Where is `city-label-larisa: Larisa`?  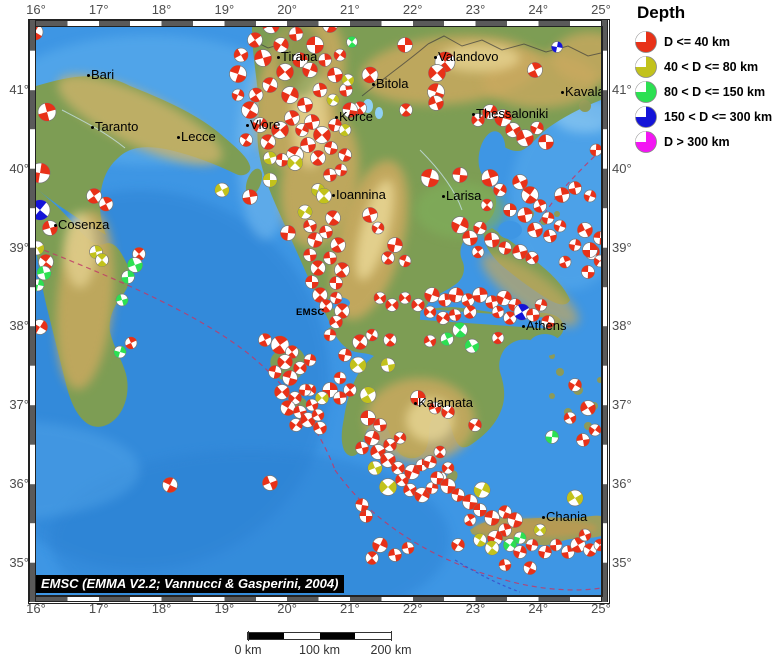
city-label-larisa: Larisa is located at coordinates (461, 195).